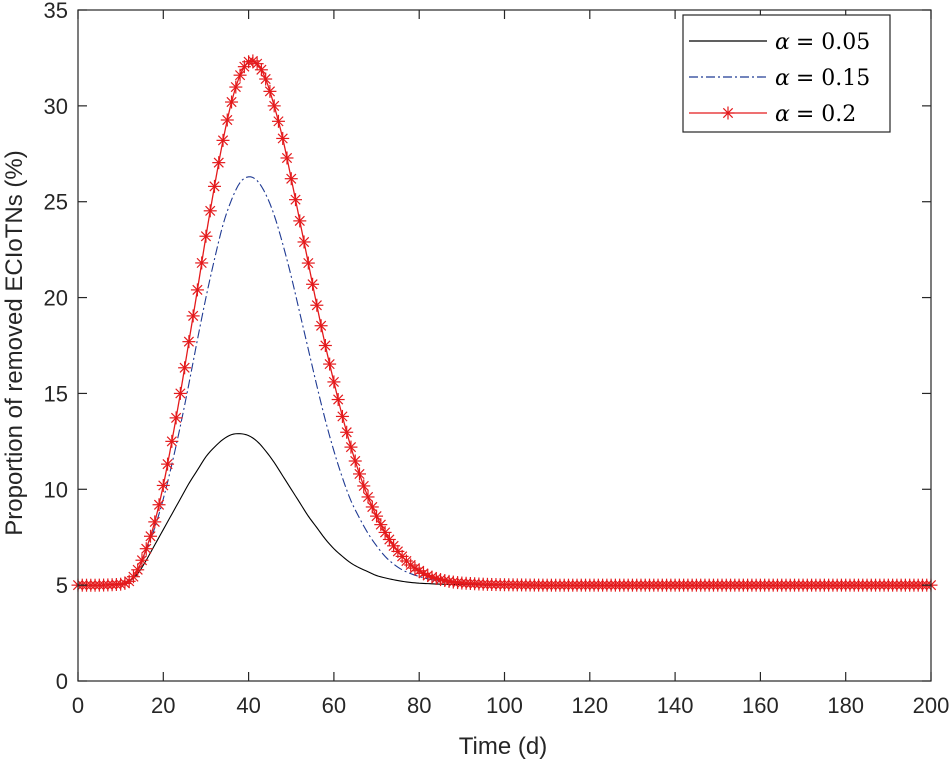 Image resolution: width=950 pixels, height=762 pixels. What do you see at coordinates (62, 681) in the screenshot?
I see `y-tick-label: 0` at bounding box center [62, 681].